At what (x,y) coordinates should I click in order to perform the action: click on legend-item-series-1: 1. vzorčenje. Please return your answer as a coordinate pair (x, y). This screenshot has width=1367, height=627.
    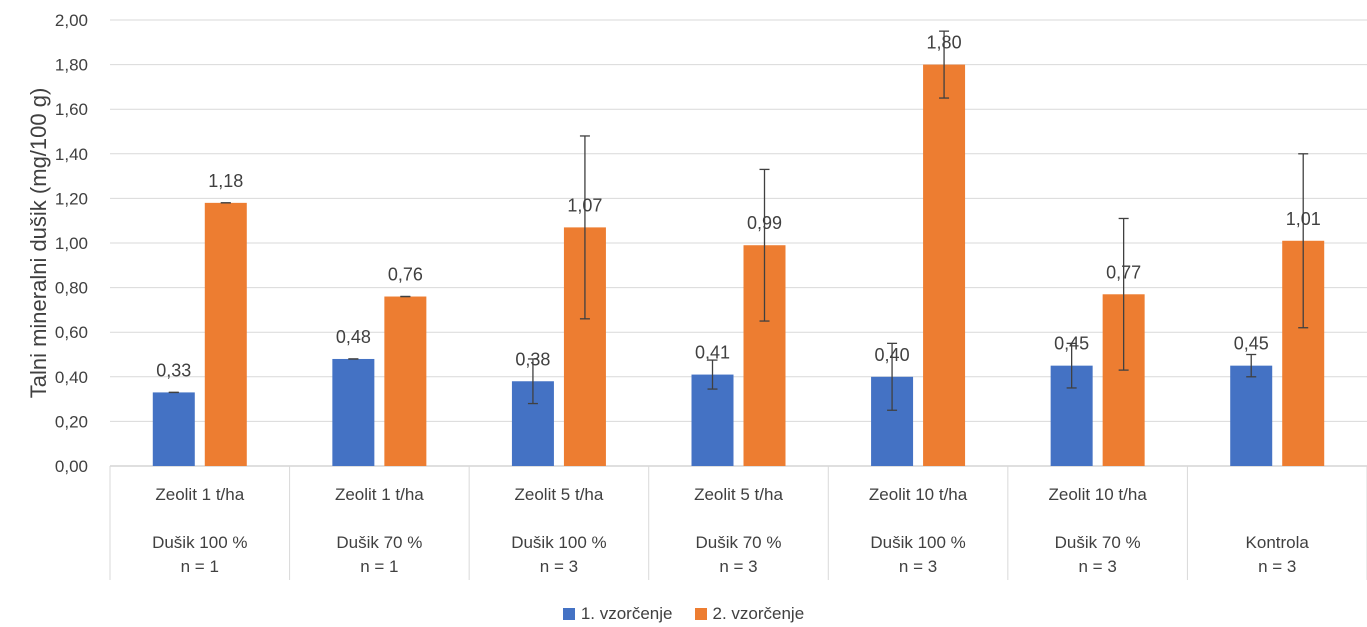
    Looking at the image, I should click on (617, 614).